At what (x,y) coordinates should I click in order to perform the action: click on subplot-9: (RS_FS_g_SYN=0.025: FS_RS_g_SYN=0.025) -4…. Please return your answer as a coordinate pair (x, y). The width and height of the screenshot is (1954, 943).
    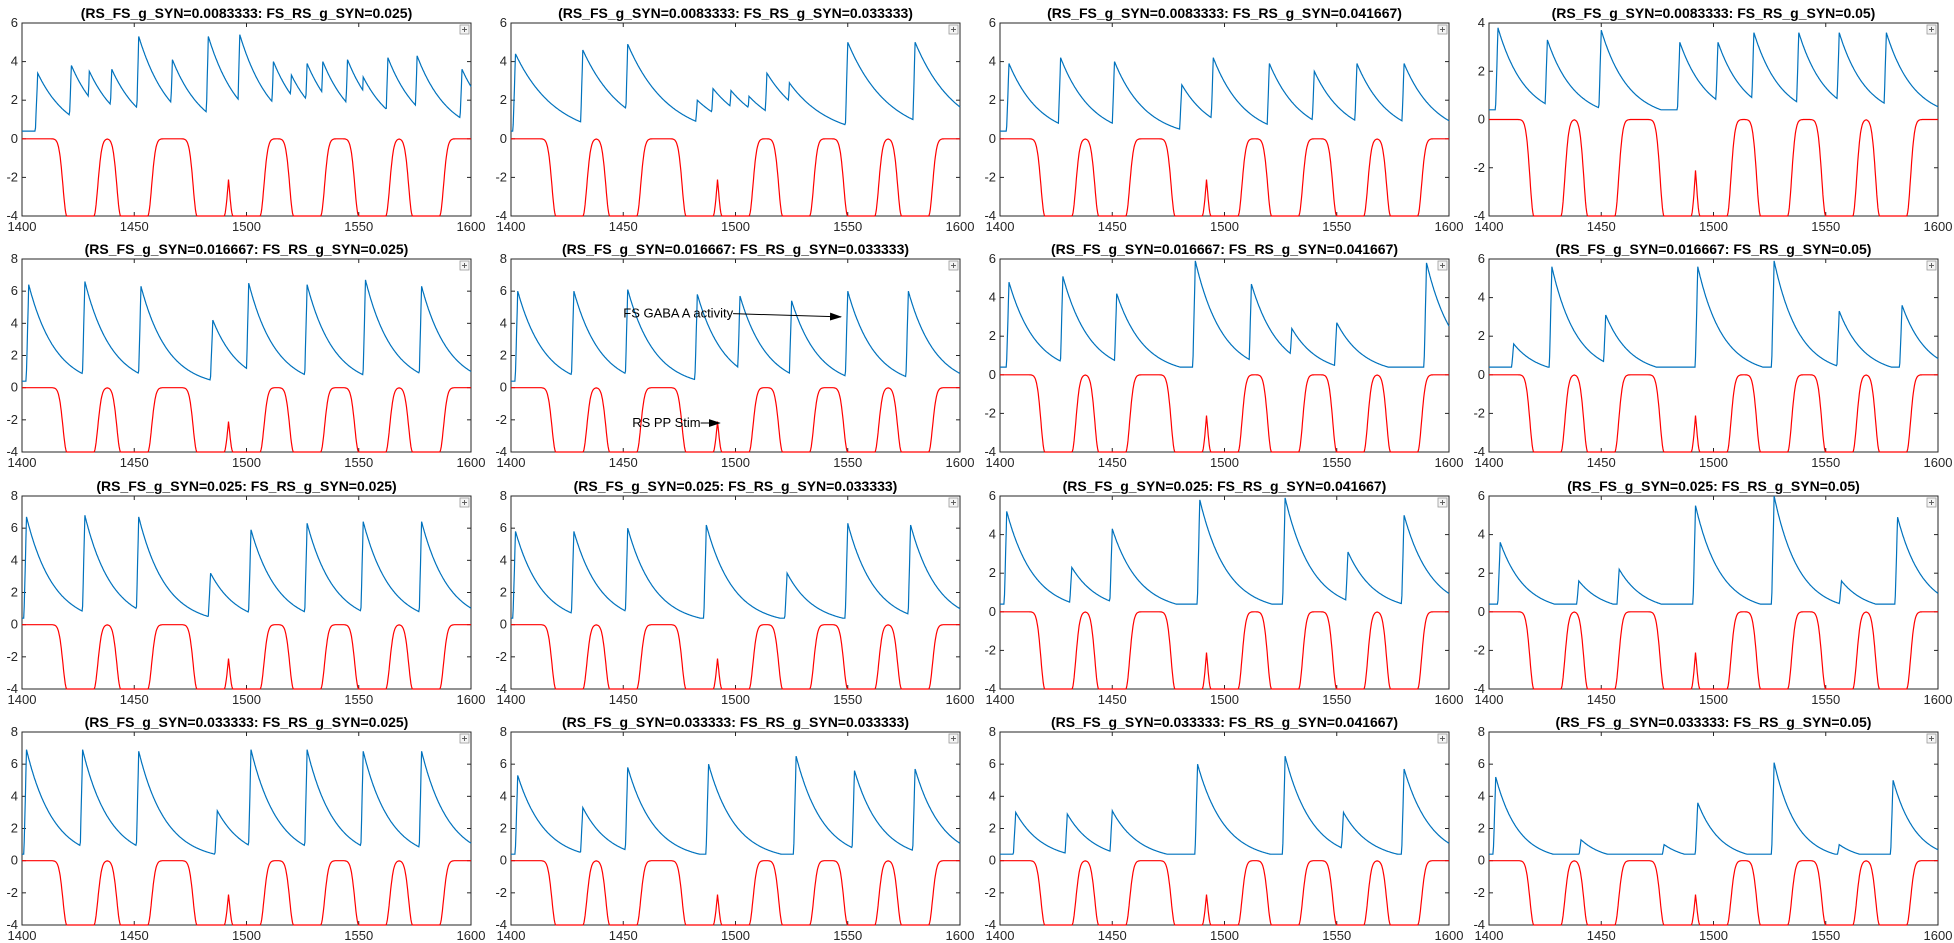
    Looking at the image, I should click on (245, 592).